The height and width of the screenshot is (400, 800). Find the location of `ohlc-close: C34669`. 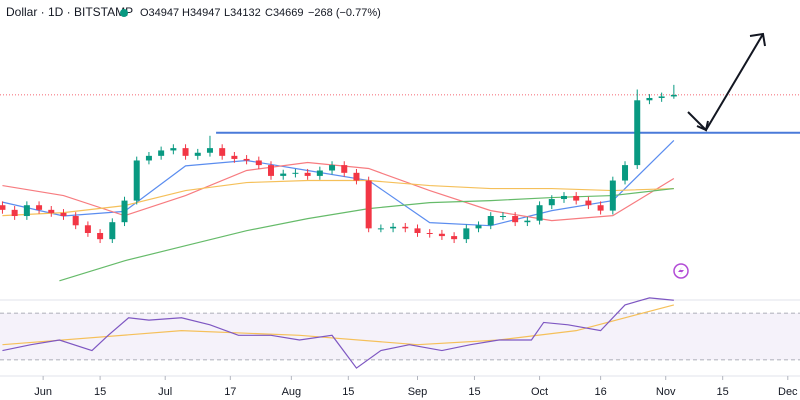

ohlc-close: C34669 is located at coordinates (284, 13).